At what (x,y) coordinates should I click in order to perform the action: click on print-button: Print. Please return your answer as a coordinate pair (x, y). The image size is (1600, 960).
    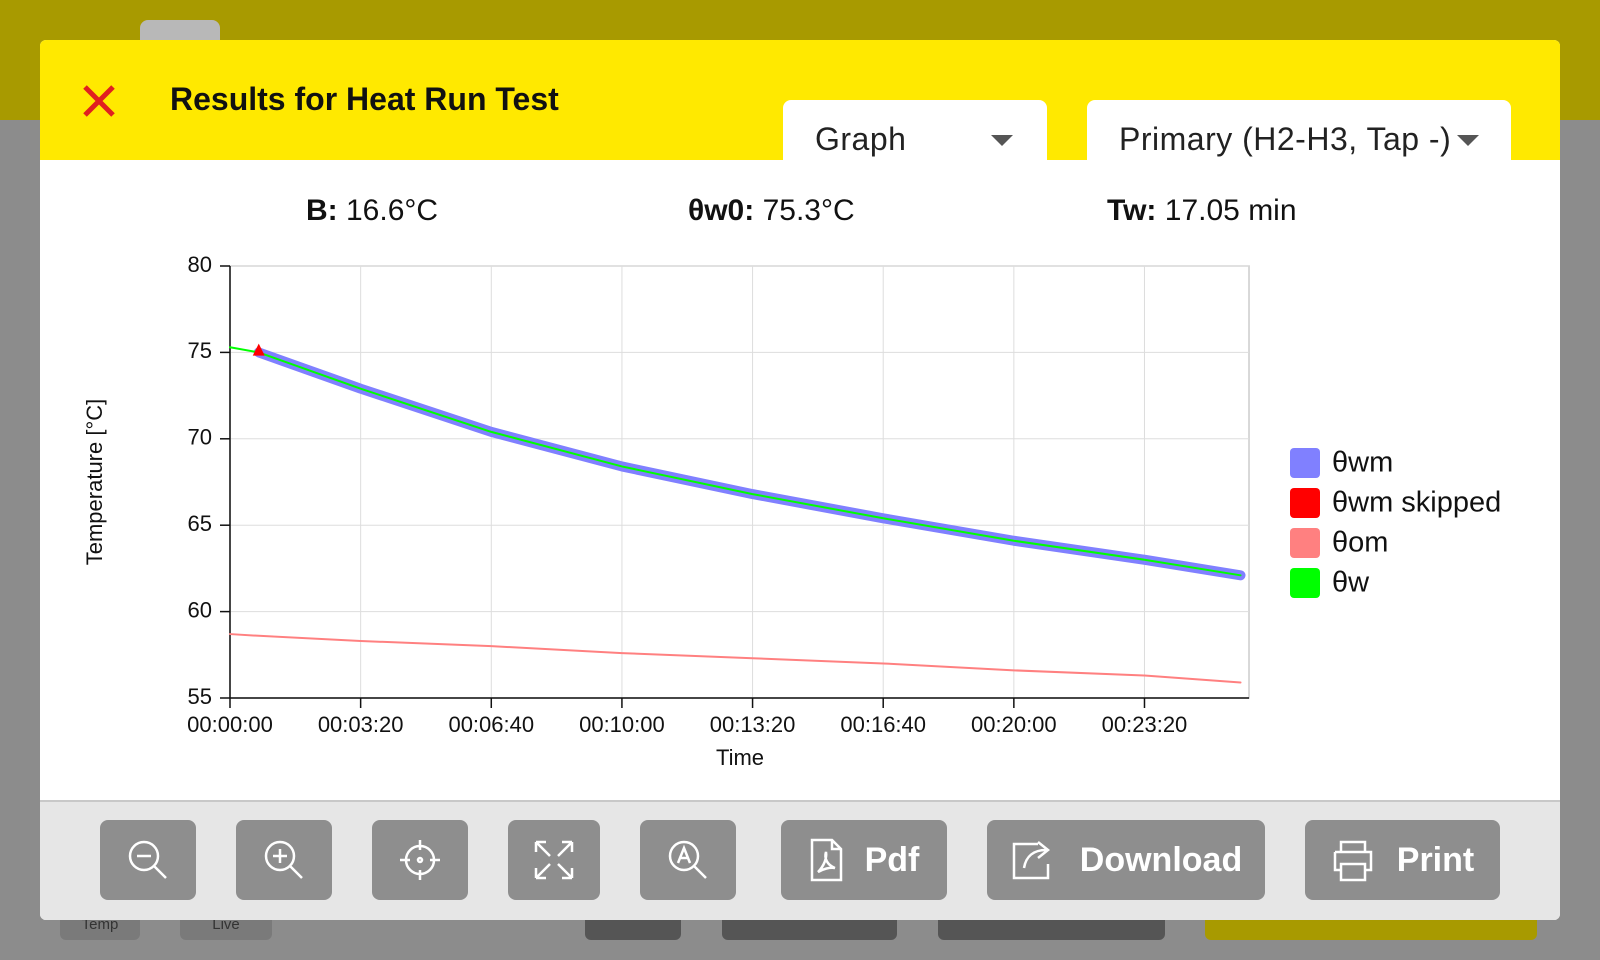
    Looking at the image, I should click on (1402, 860).